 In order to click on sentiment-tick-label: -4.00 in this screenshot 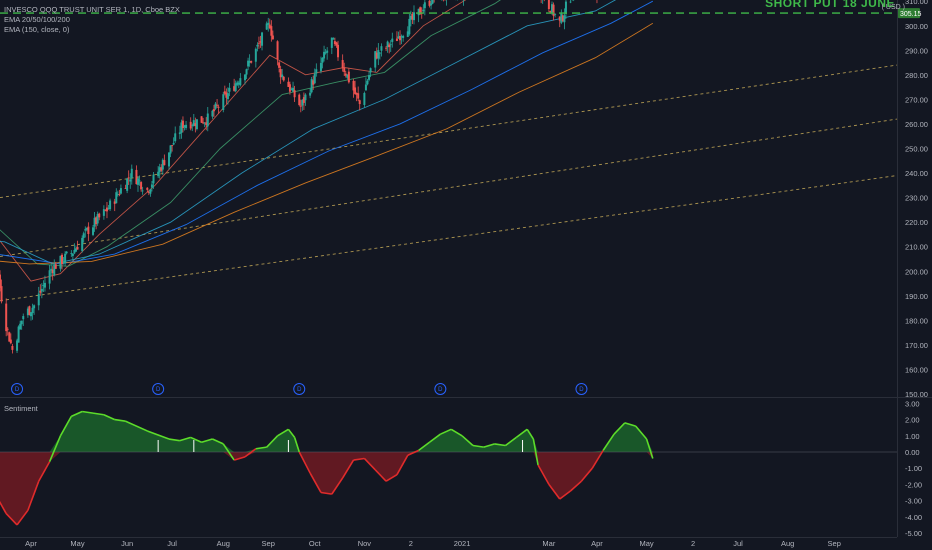, I will do `click(913, 517)`.